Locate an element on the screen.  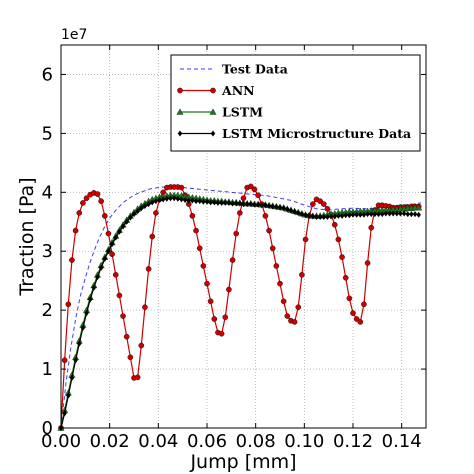
legend-label: Test Data is located at coordinates (255, 69).